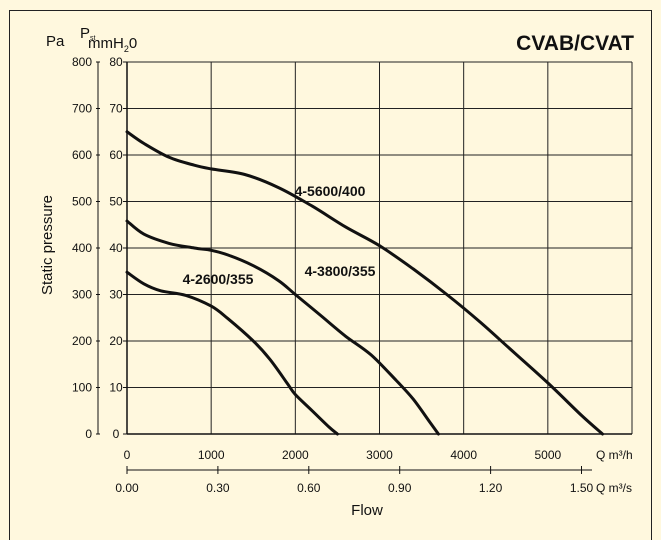 The image size is (661, 540). Describe the element at coordinates (295, 455) in the screenshot. I see `x-tick-label: 2000` at that location.